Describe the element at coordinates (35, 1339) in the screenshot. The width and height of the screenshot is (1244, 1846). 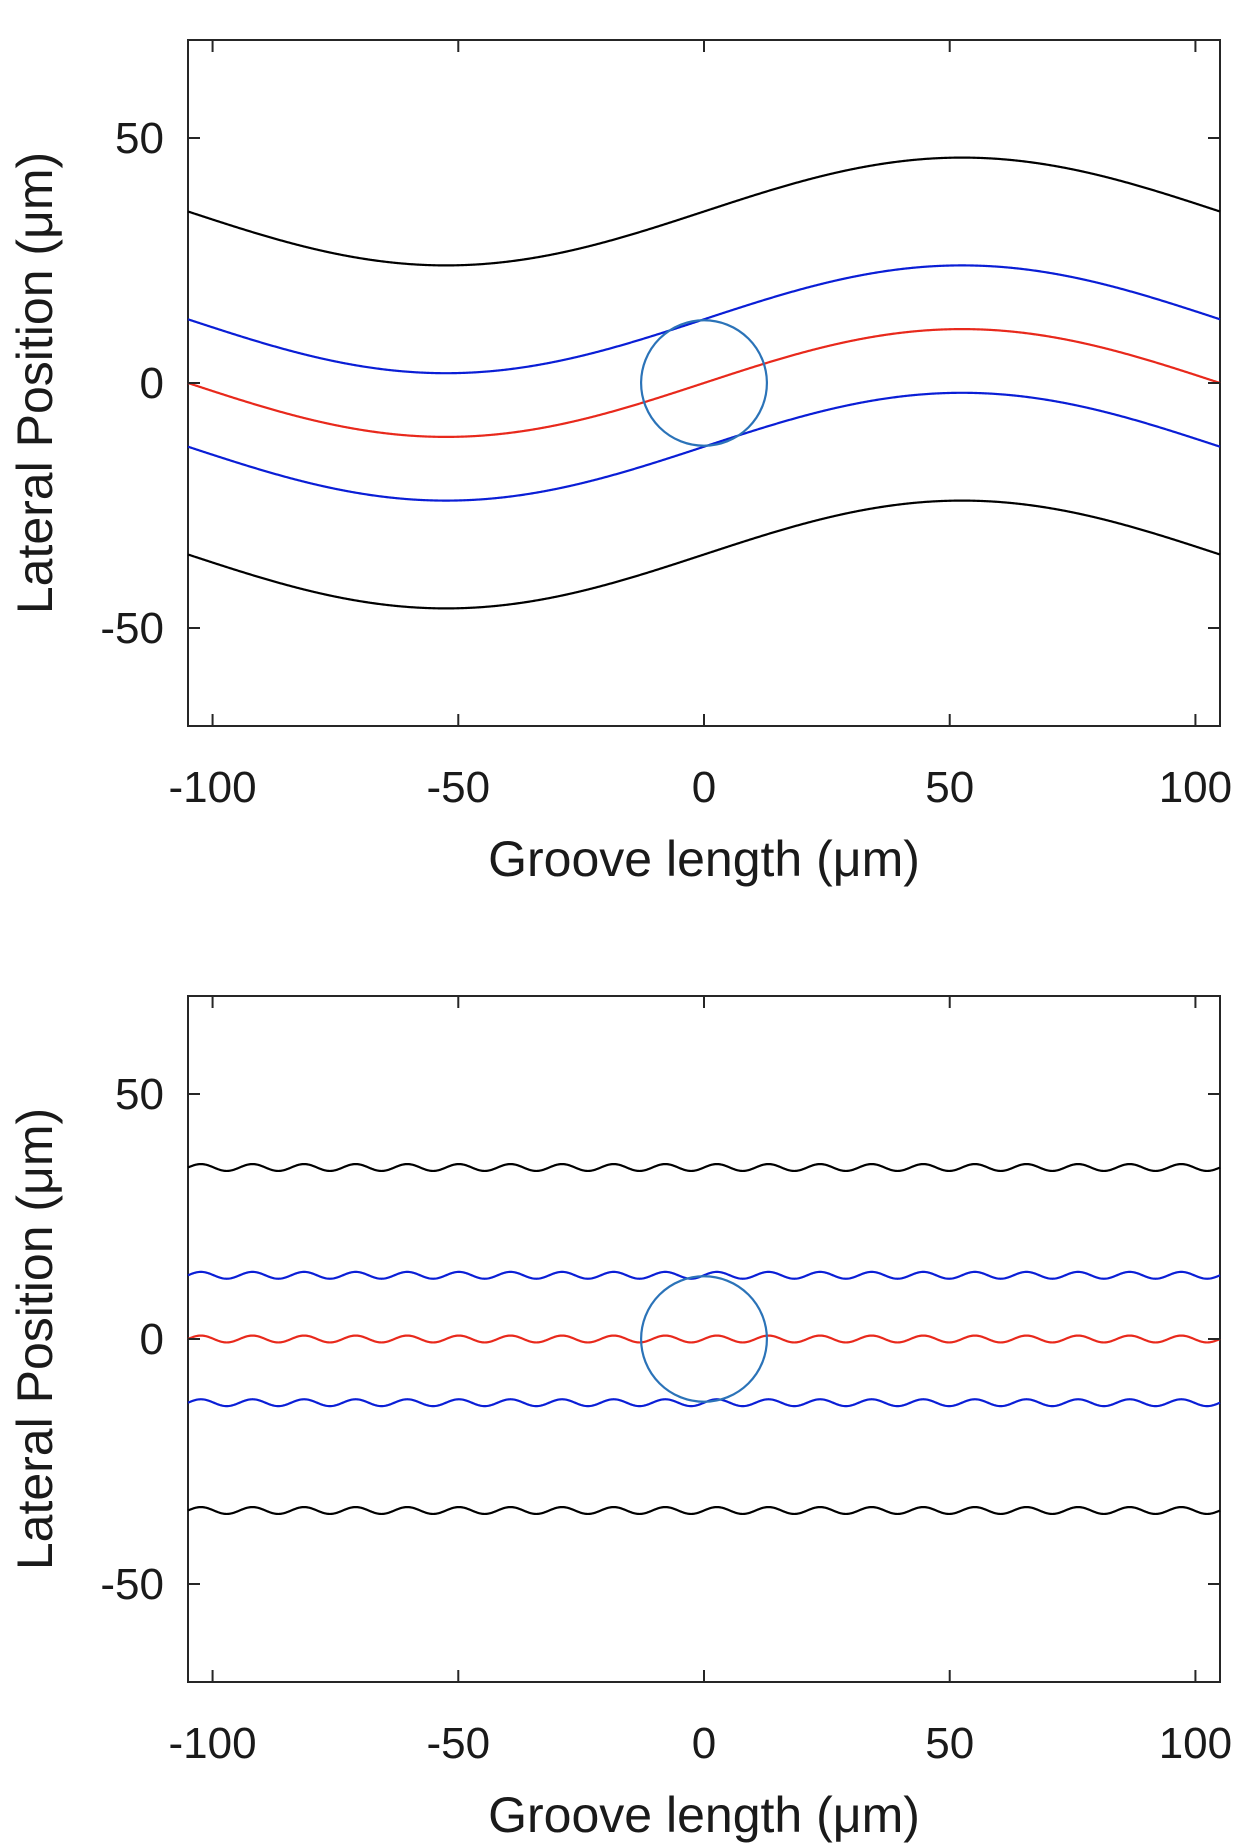
I see `y-axis-label-bottom: Lateral Position (μm)` at that location.